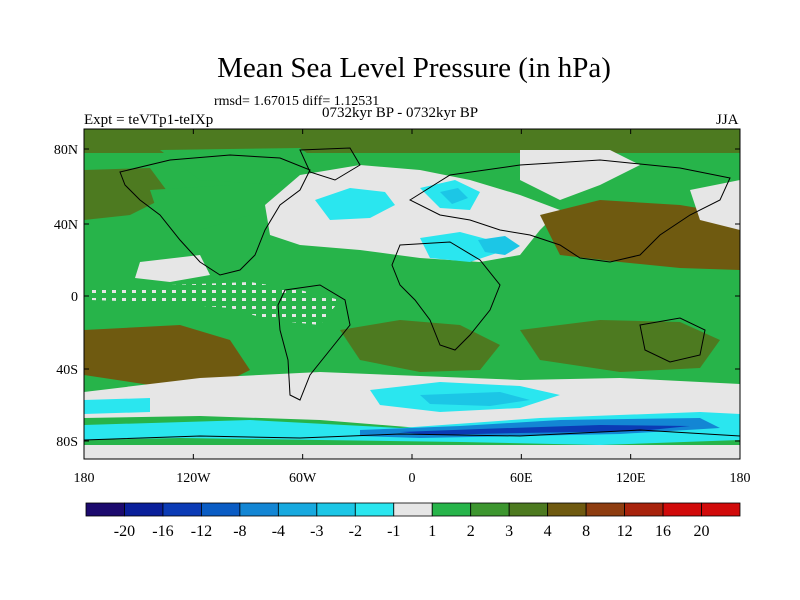 The width and height of the screenshot is (800, 600). I want to click on region-europe-blue, so click(454, 196).